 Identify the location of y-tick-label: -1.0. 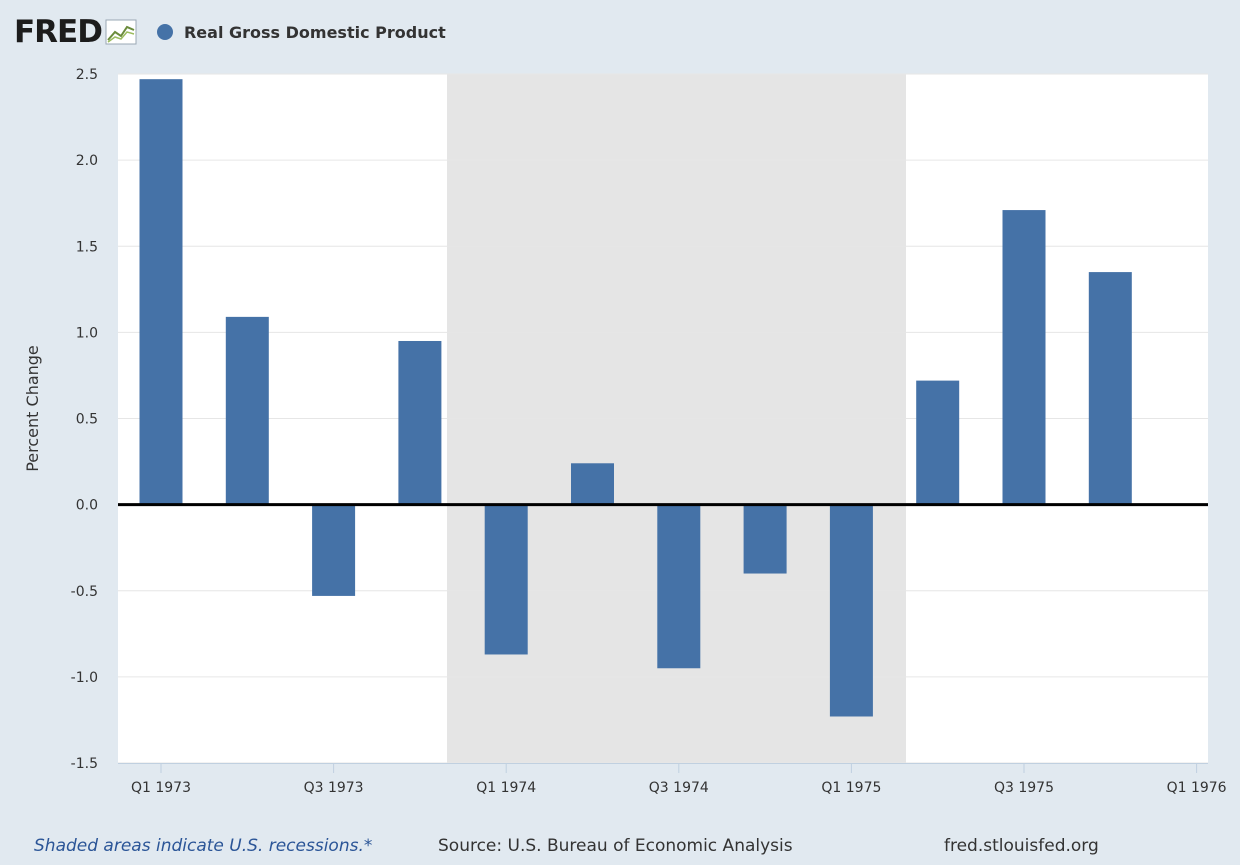
(84, 678).